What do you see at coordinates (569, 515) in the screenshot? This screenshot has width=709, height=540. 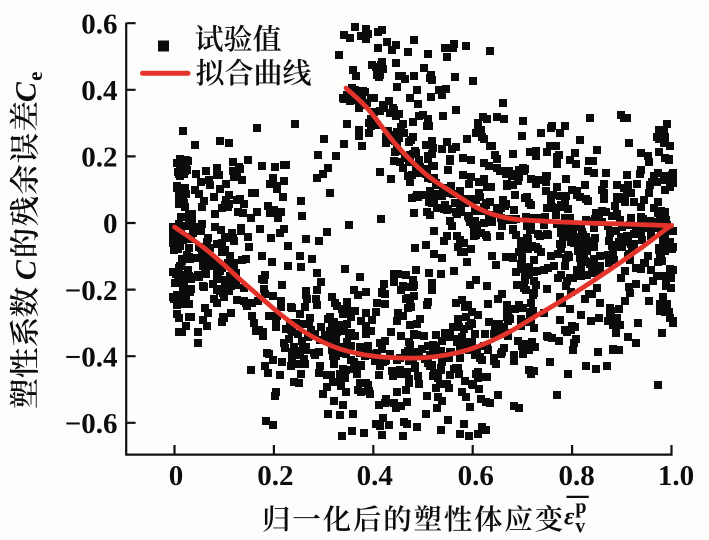 I see `svg-text: ε` at bounding box center [569, 515].